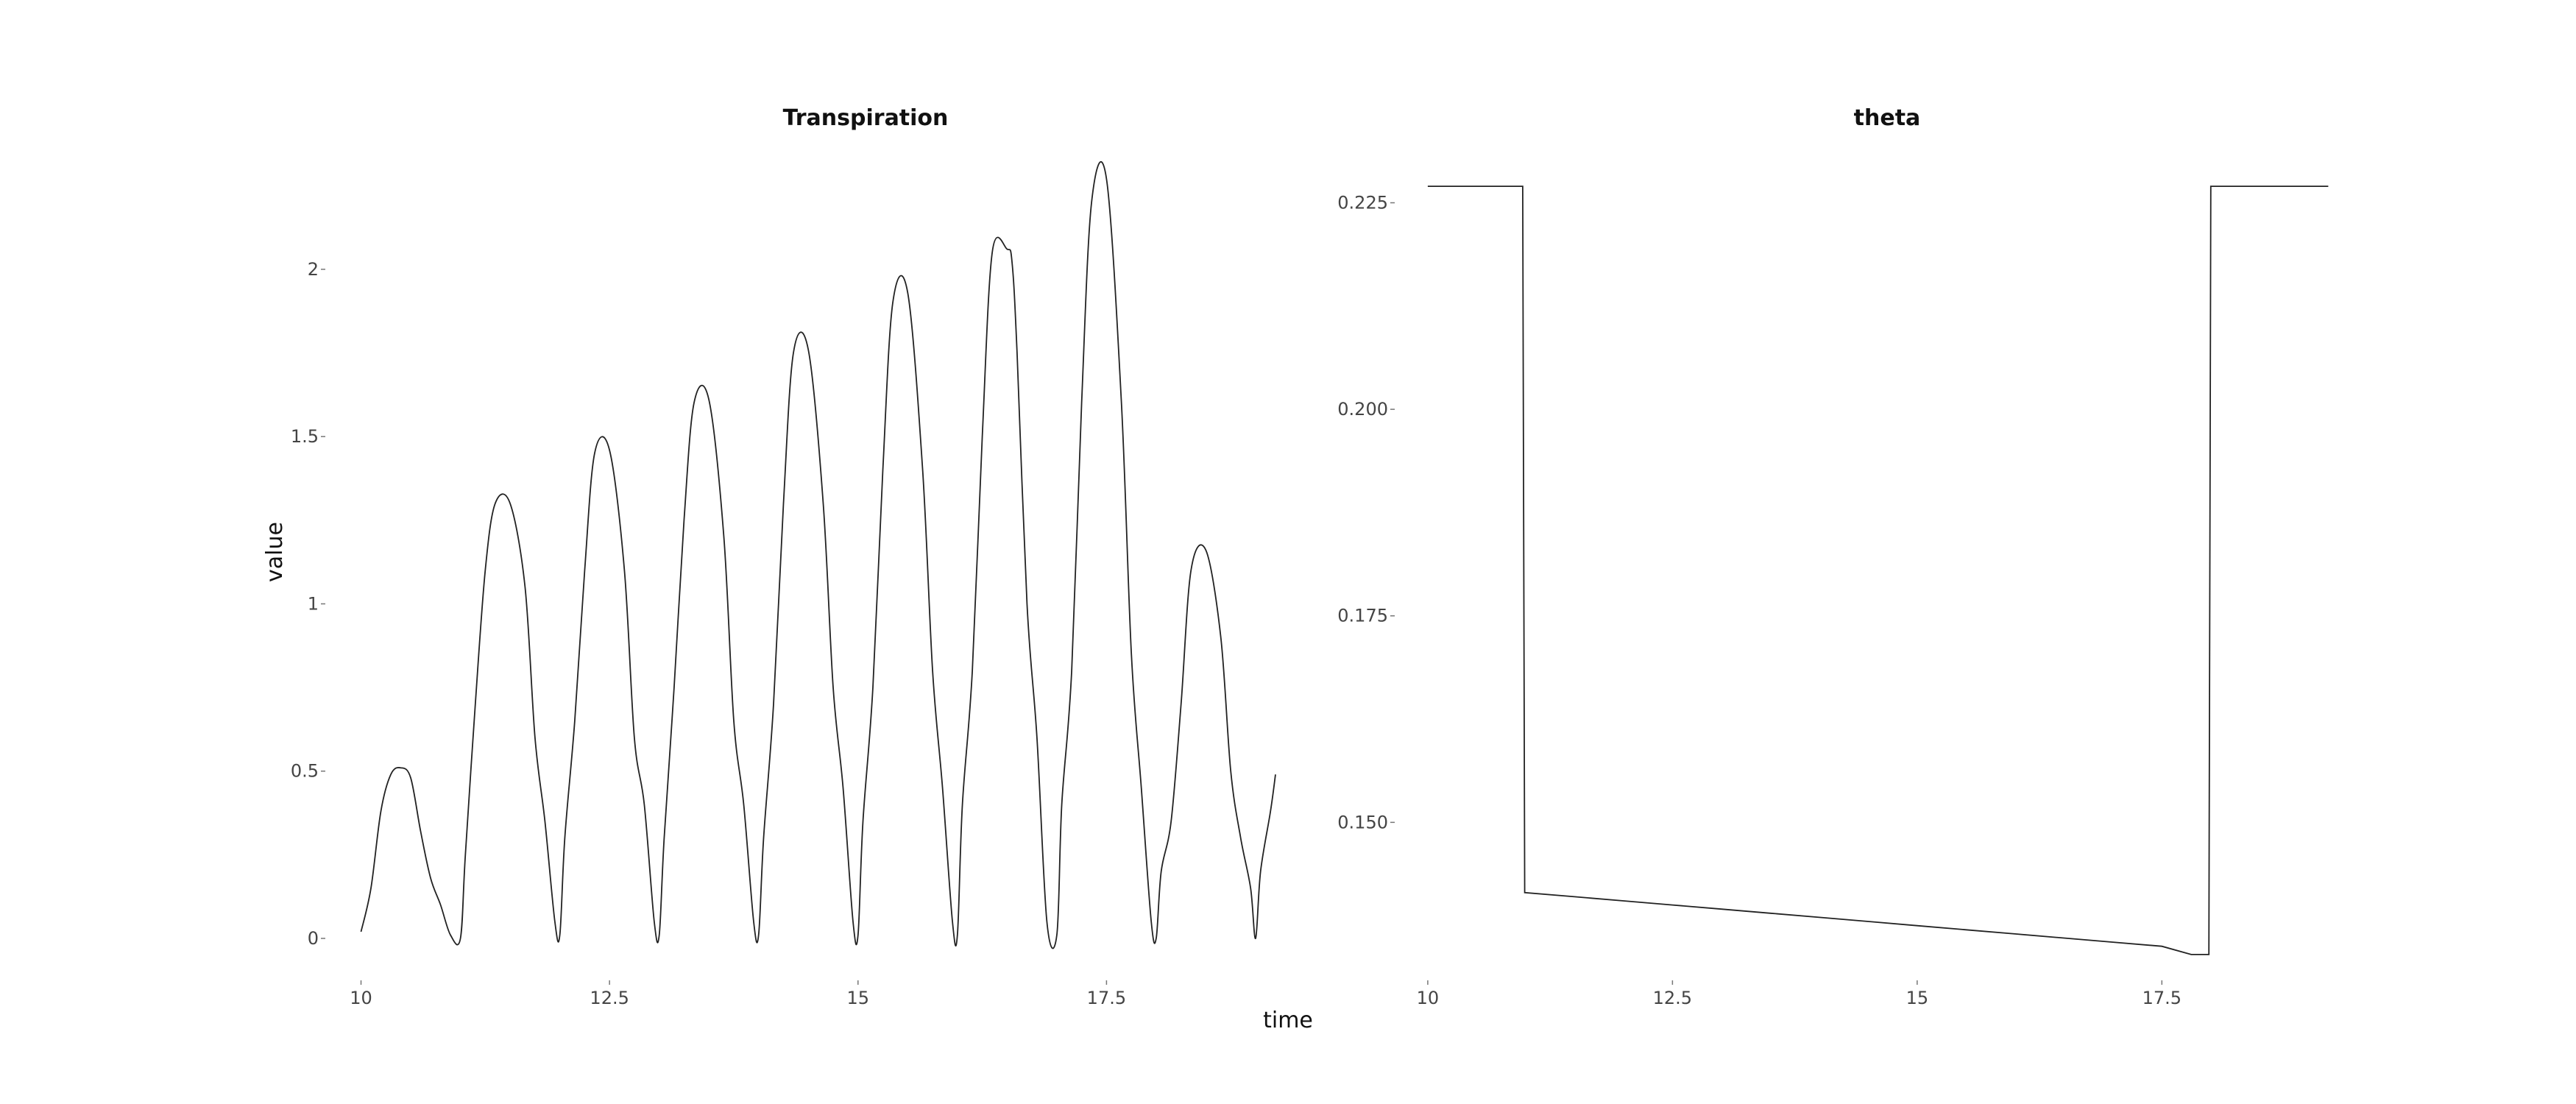 This screenshot has height=1104, width=2576. Describe the element at coordinates (1288, 1020) in the screenshot. I see `x-axis-label: time` at that location.